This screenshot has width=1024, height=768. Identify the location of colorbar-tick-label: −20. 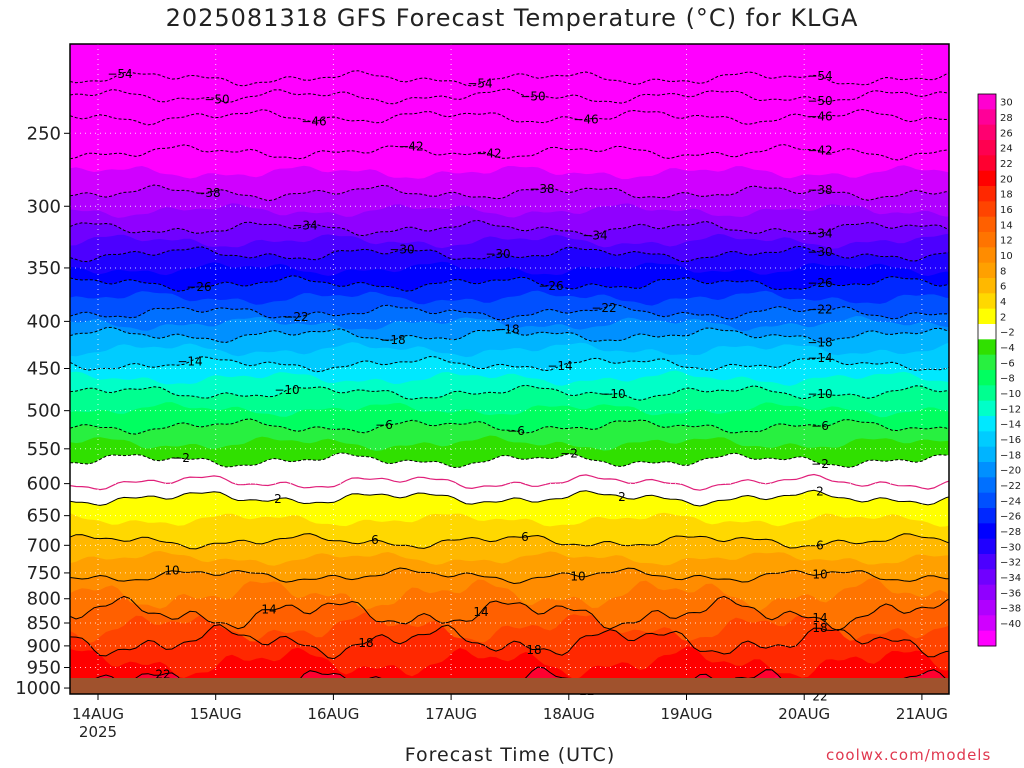
(1010, 471).